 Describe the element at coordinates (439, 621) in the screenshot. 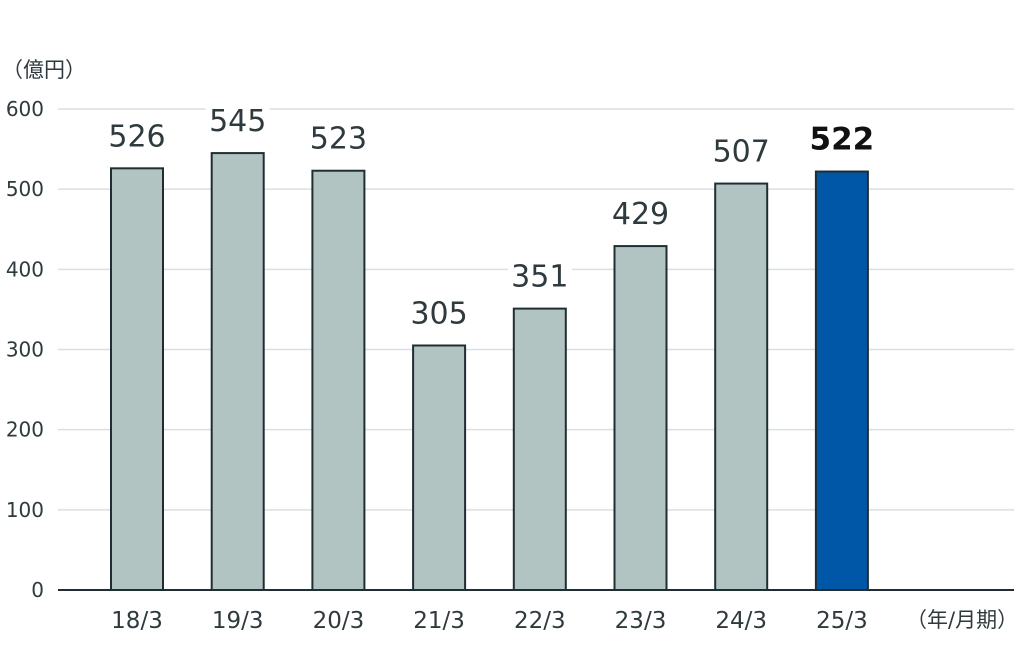

I see `x-tick-label: 21/3` at that location.